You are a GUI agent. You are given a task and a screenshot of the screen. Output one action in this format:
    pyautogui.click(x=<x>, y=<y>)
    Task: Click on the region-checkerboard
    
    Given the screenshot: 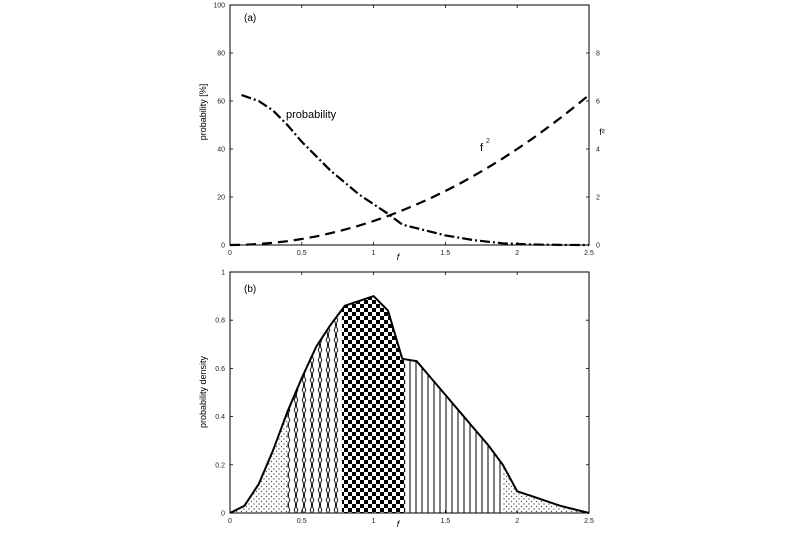 What is the action you would take?
    pyautogui.click(x=374, y=404)
    